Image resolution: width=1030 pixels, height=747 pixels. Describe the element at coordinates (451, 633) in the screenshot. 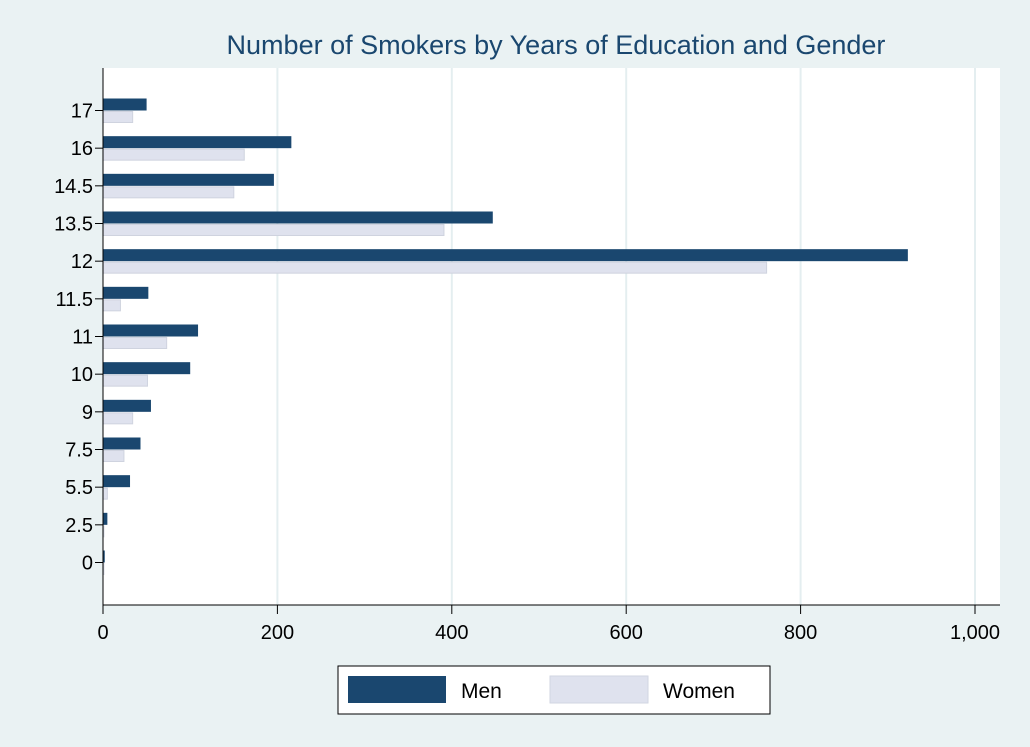

I see `x-tick-label: 400` at that location.